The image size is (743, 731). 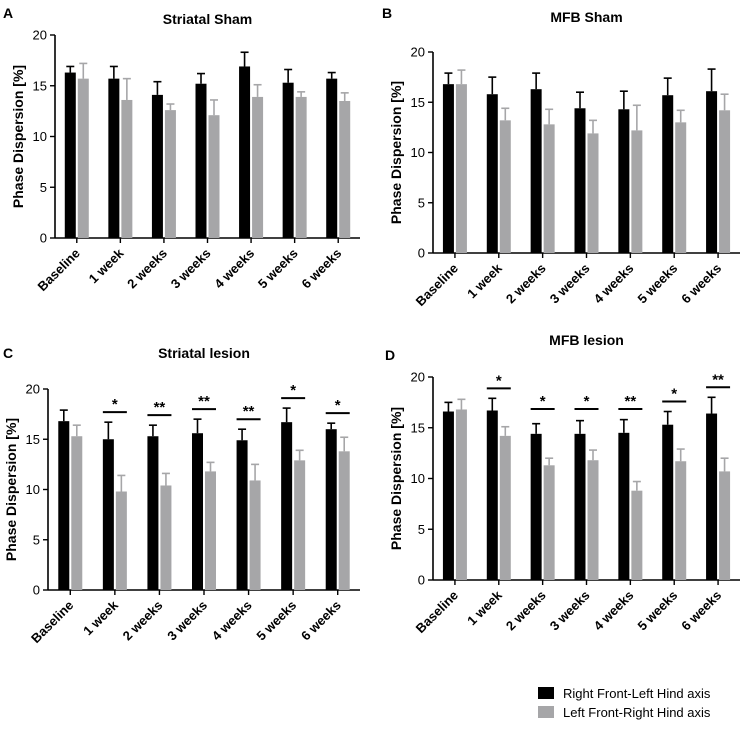 I want to click on panel-letter: D, so click(x=390, y=355).